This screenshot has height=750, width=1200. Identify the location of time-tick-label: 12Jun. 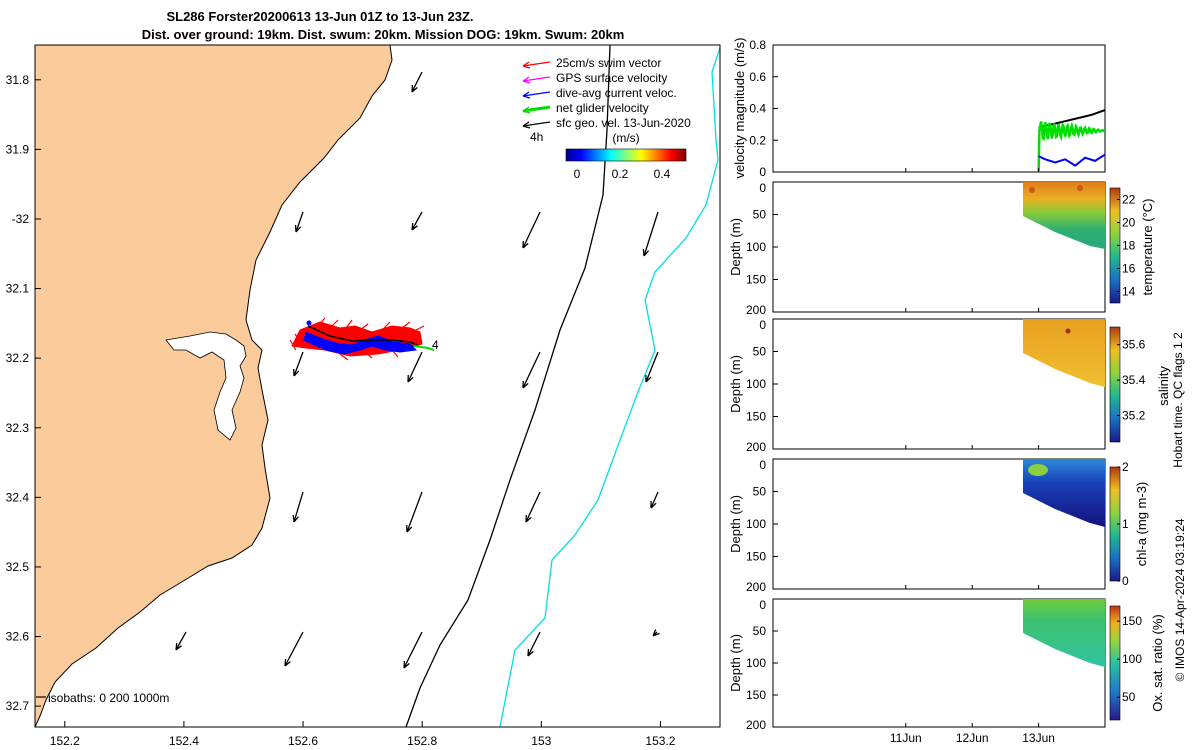
(972, 738).